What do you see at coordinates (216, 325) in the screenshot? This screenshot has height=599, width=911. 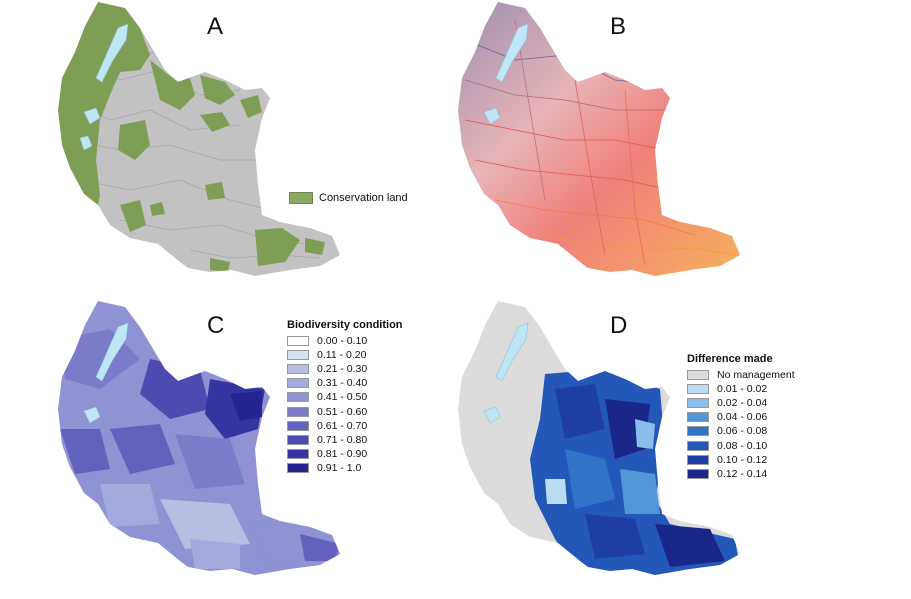 I see `panel-label-c: C` at bounding box center [216, 325].